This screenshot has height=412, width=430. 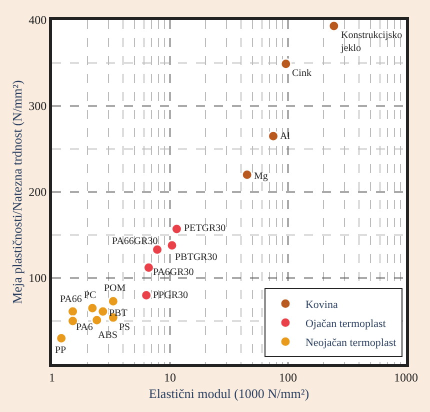 I want to click on annotation: ABS, so click(x=108, y=335).